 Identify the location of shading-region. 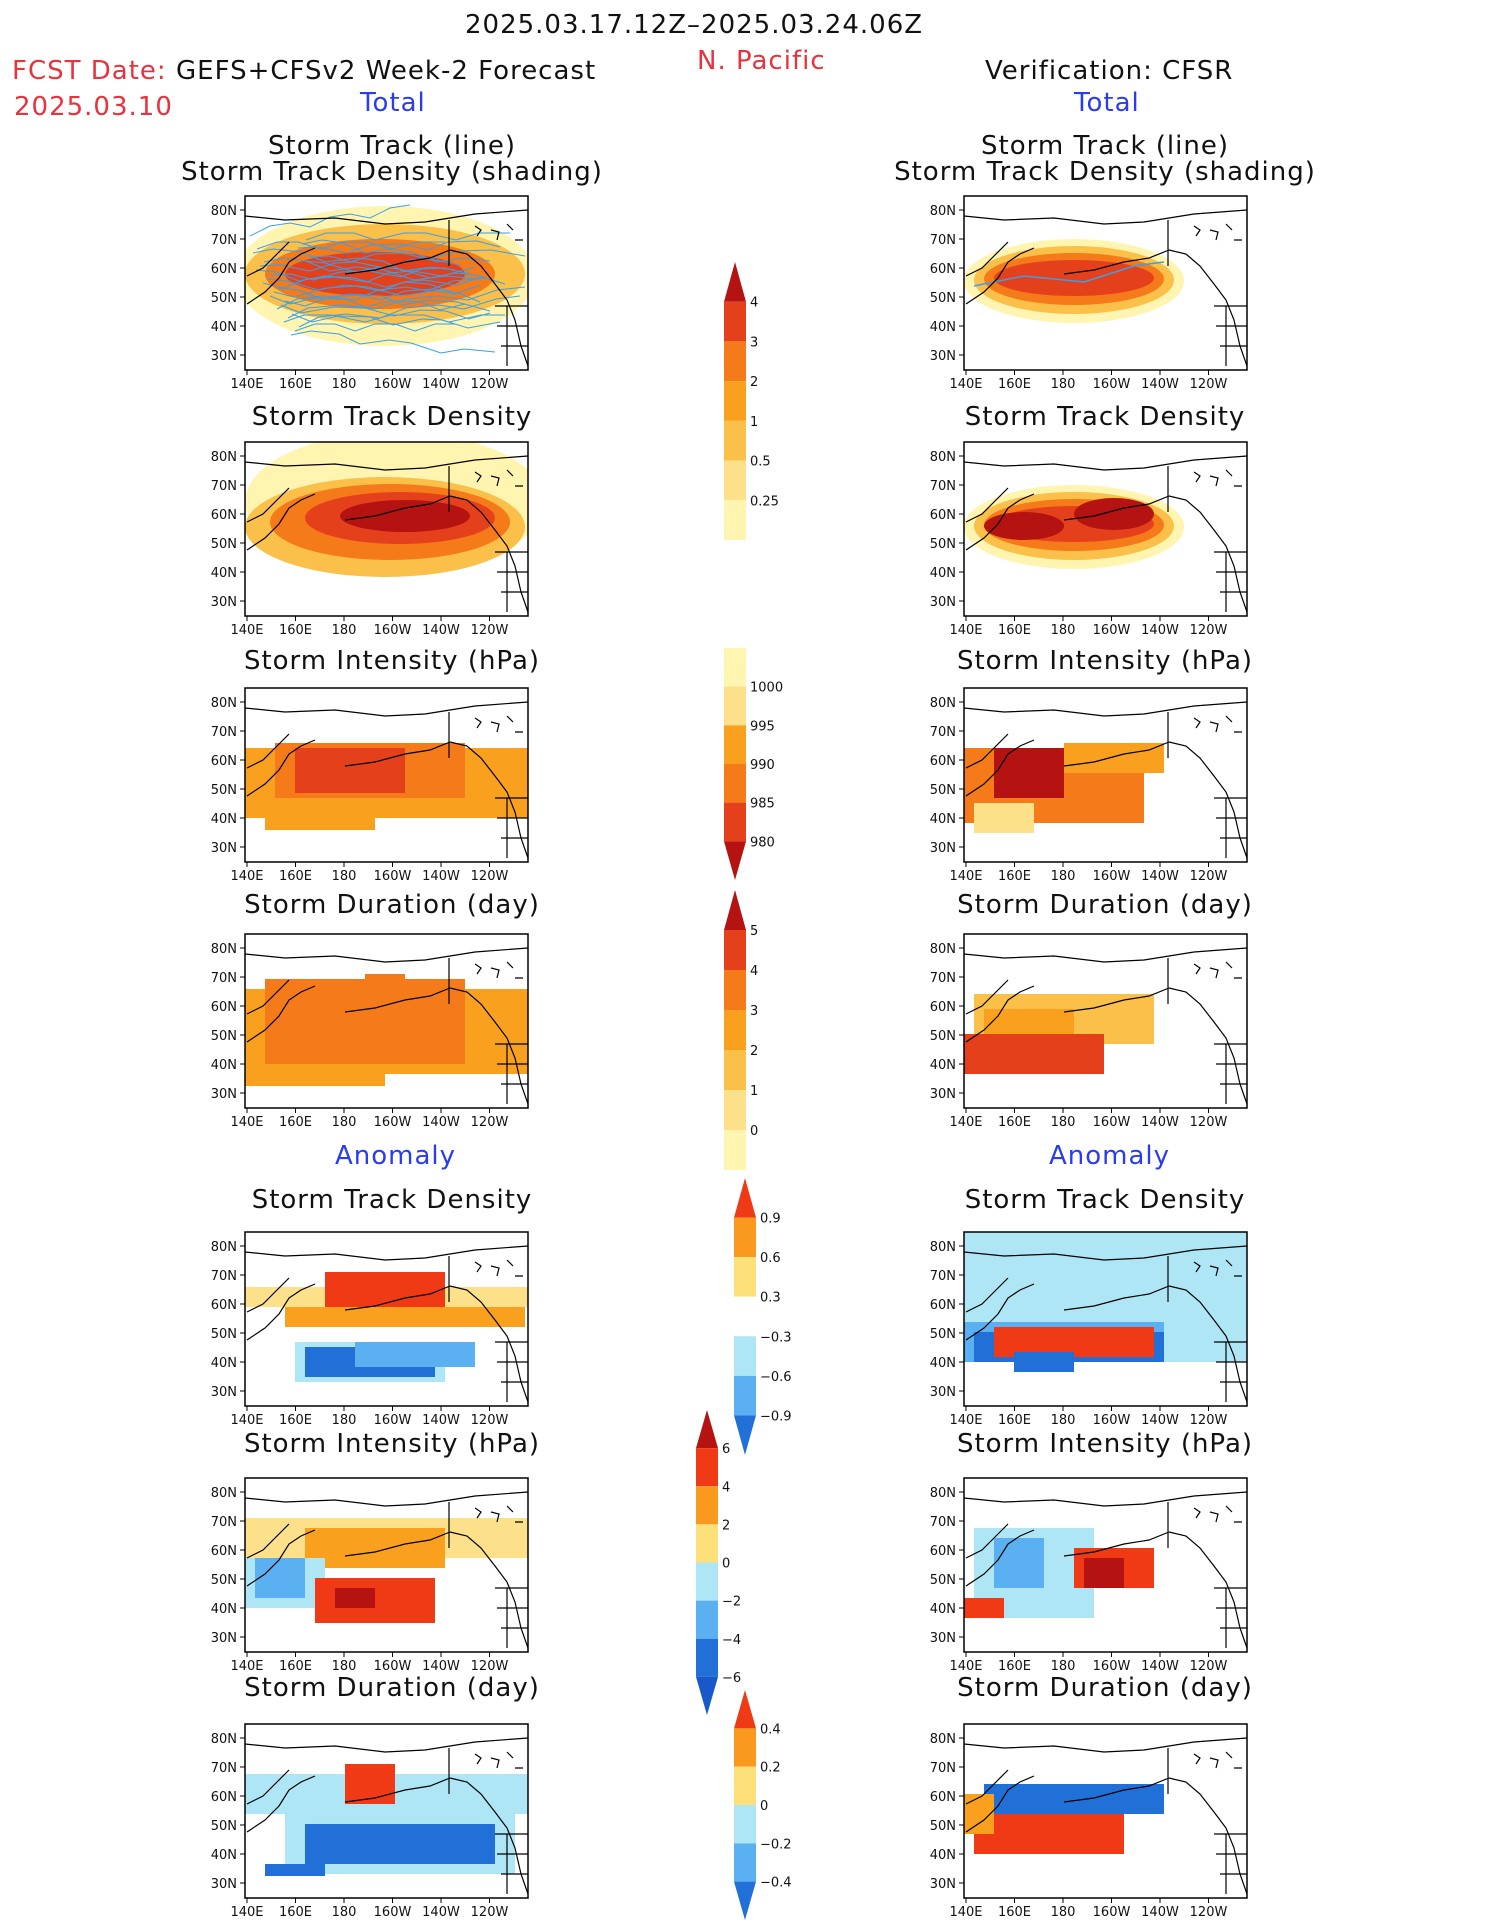
(1114, 514).